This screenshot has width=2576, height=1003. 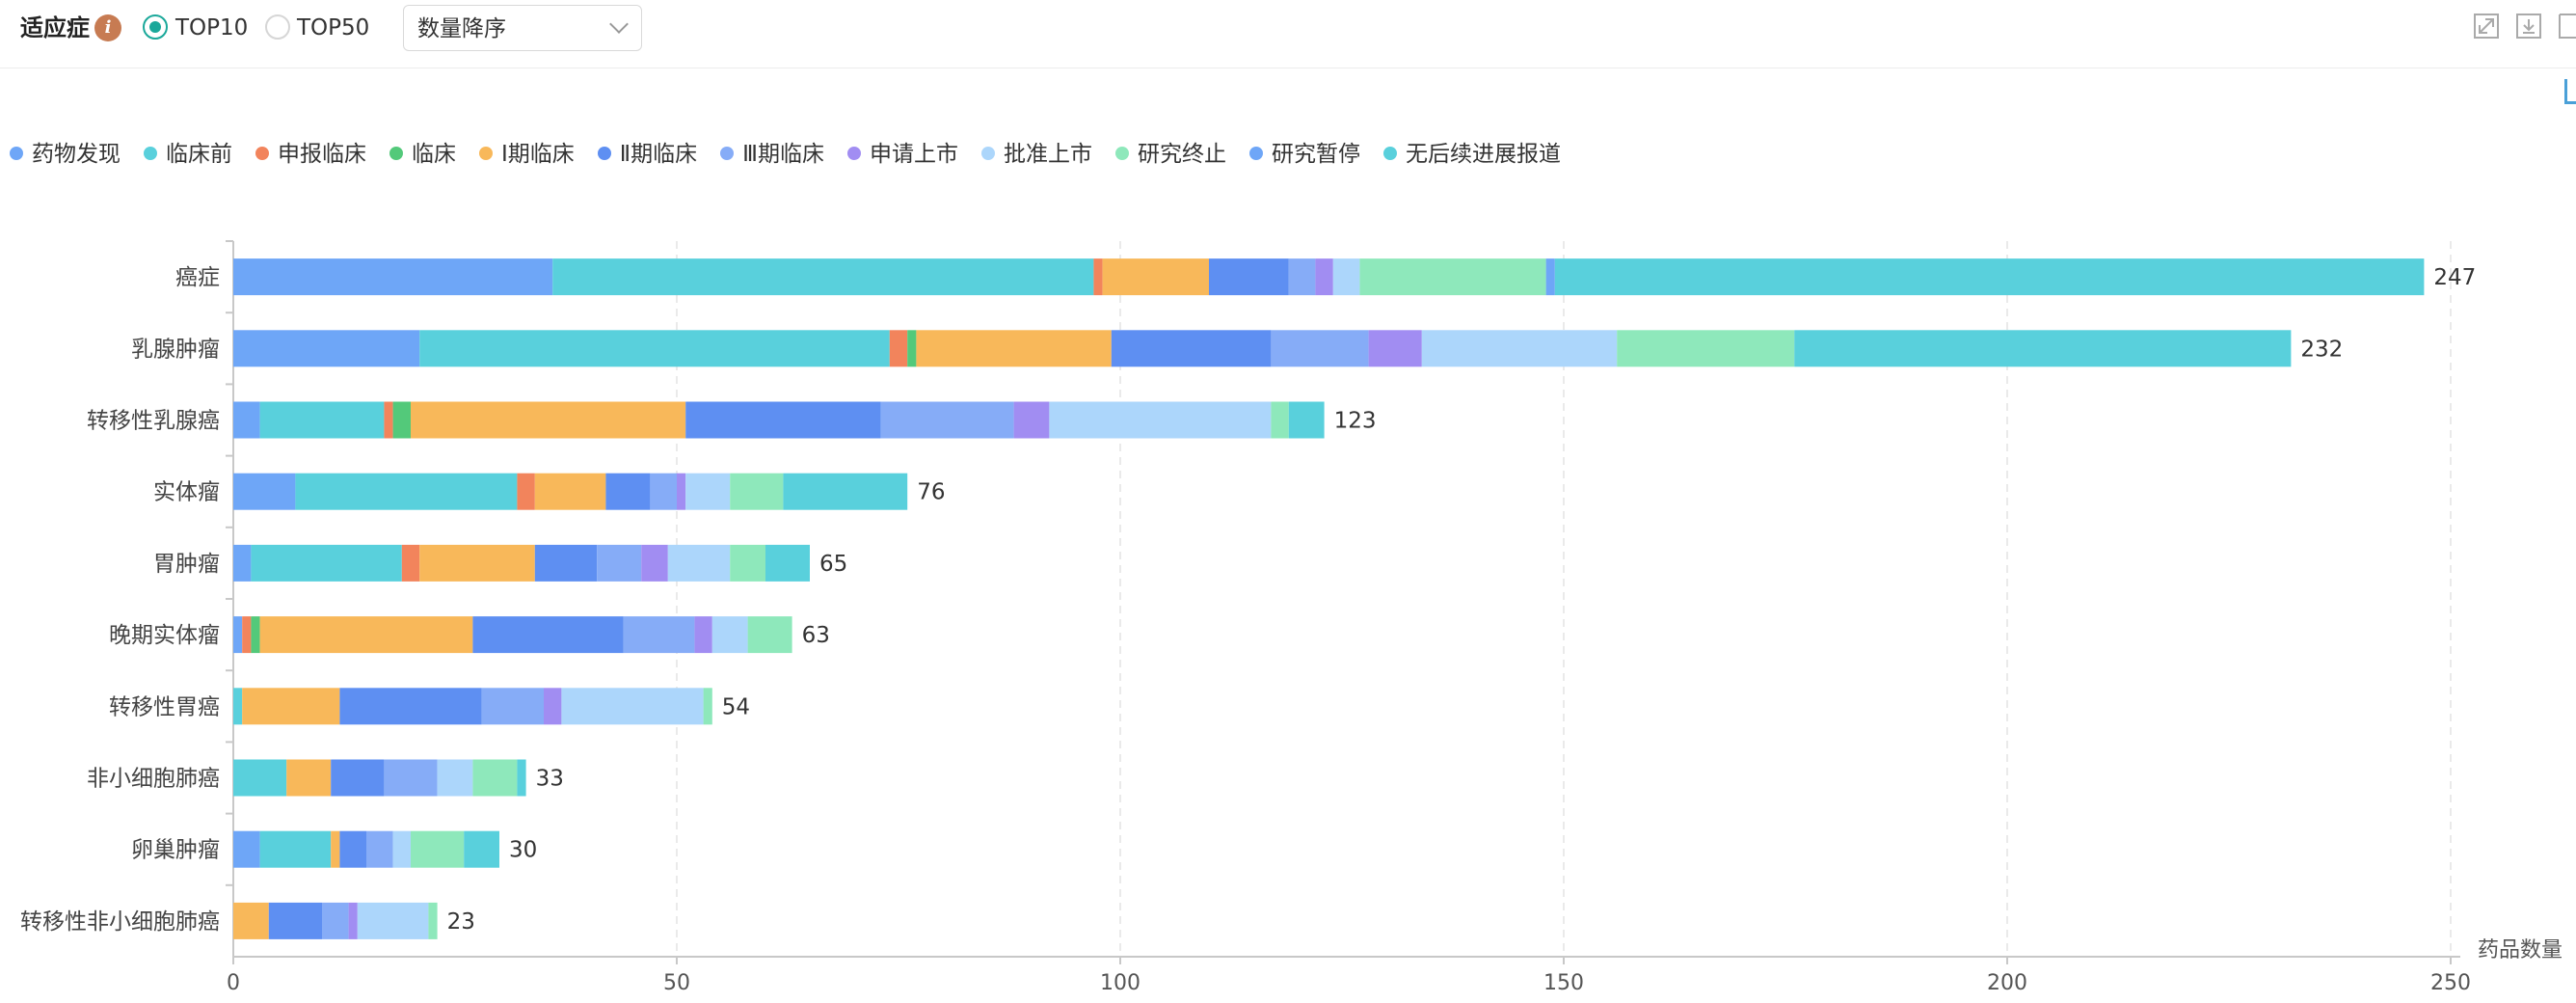 What do you see at coordinates (334, 28) in the screenshot?
I see `radio-top50-label: TOP50` at bounding box center [334, 28].